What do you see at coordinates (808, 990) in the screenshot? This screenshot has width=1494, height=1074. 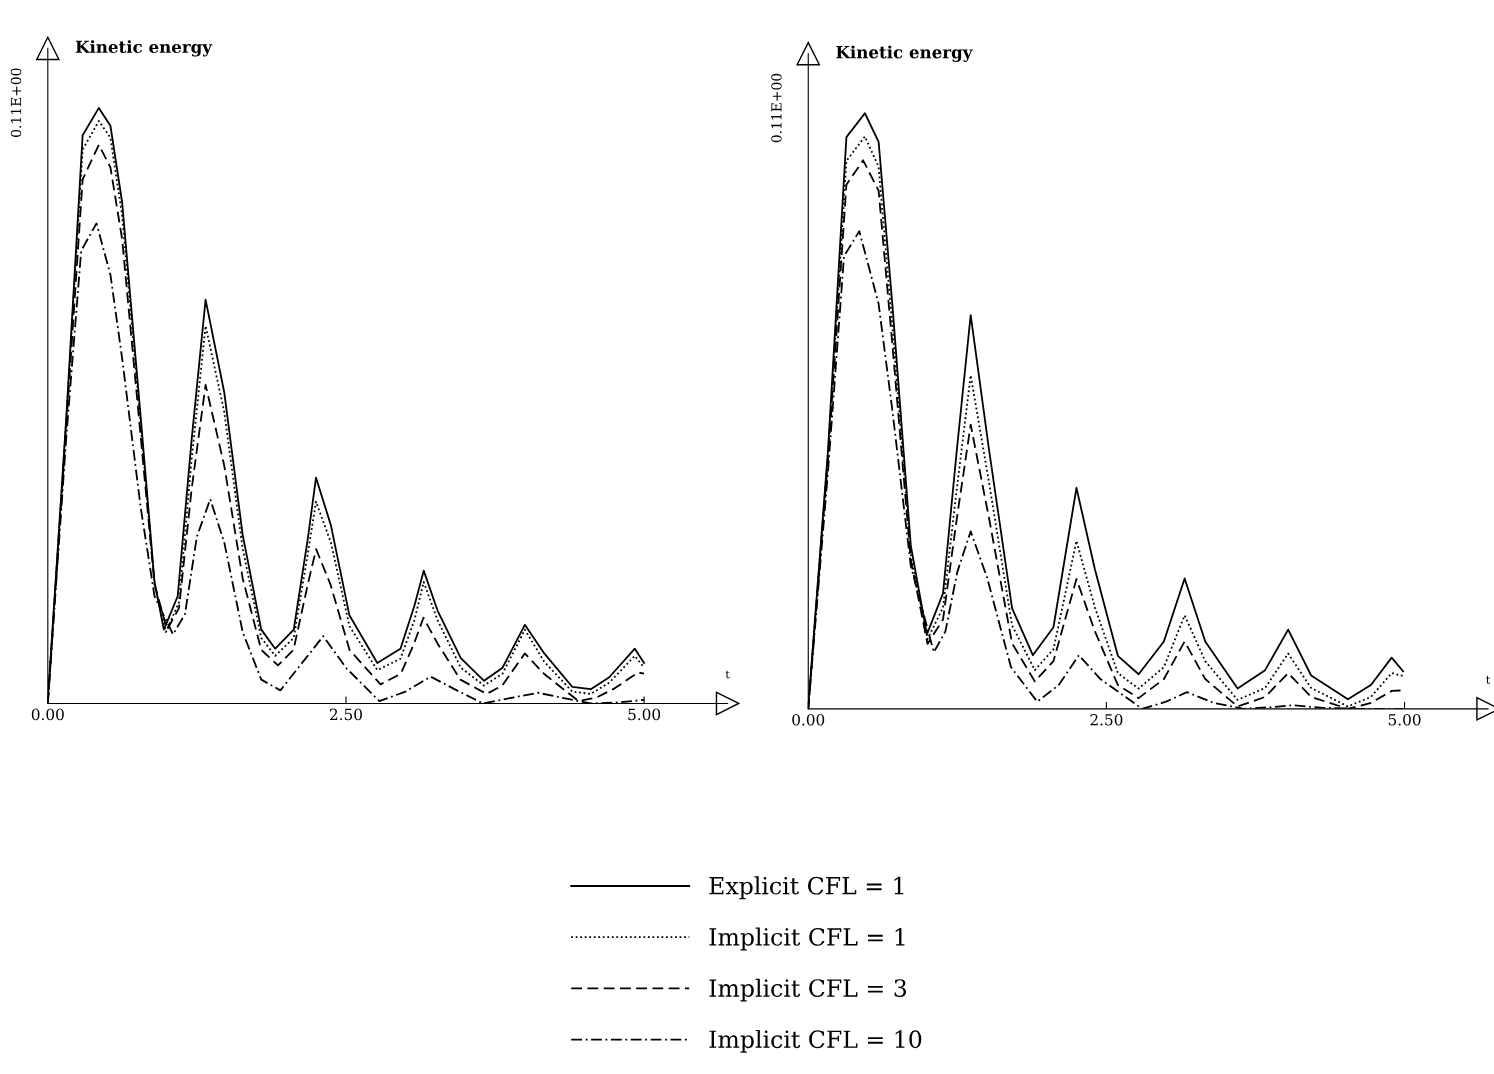 I see `text: Implicit CFL = 3` at bounding box center [808, 990].